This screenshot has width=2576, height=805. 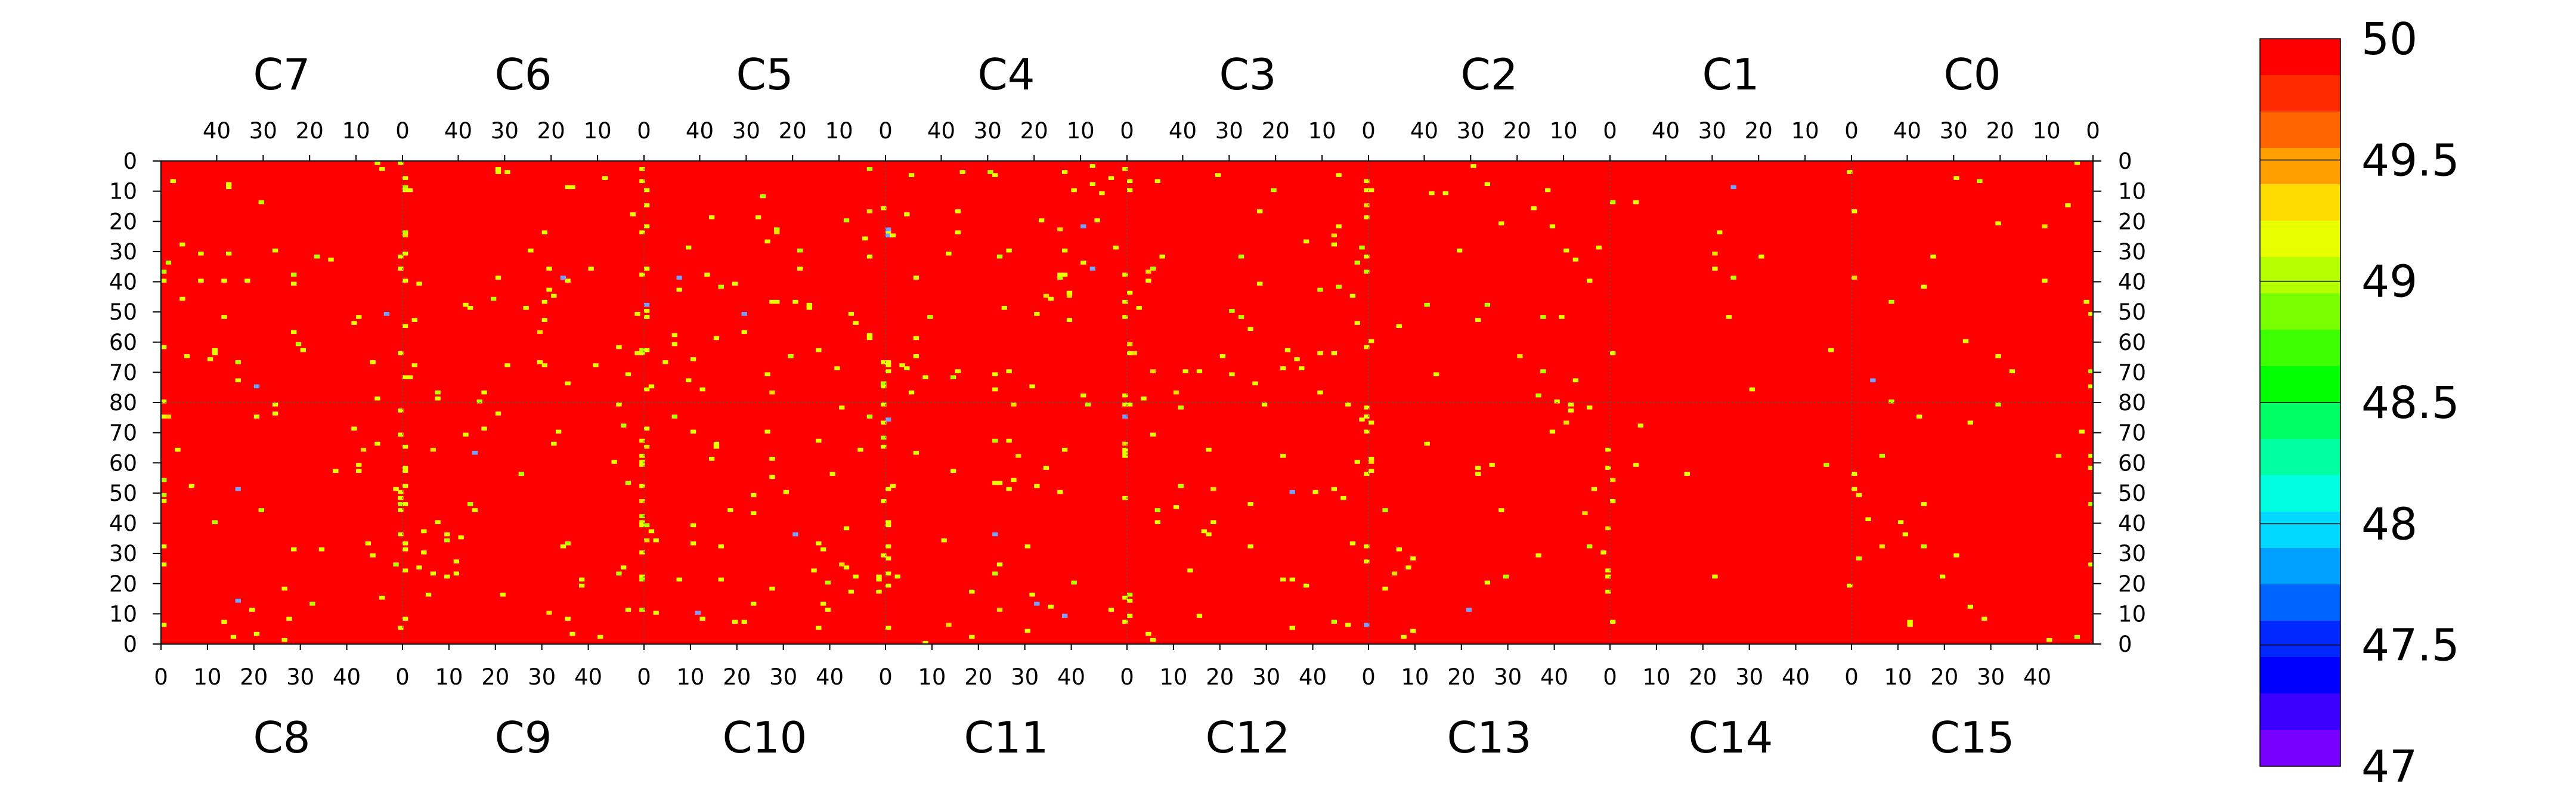 I want to click on y-tick-label-right: 0, so click(x=2125, y=161).